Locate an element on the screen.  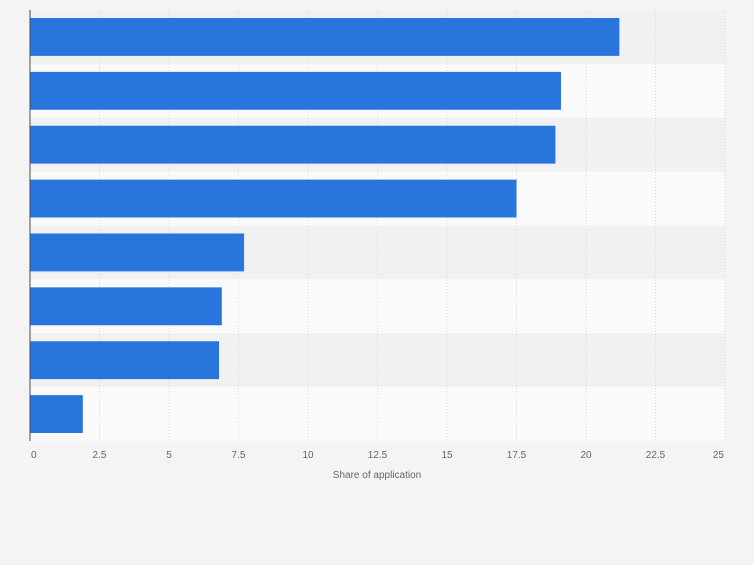
x-tick-label: 20 is located at coordinates (586, 455).